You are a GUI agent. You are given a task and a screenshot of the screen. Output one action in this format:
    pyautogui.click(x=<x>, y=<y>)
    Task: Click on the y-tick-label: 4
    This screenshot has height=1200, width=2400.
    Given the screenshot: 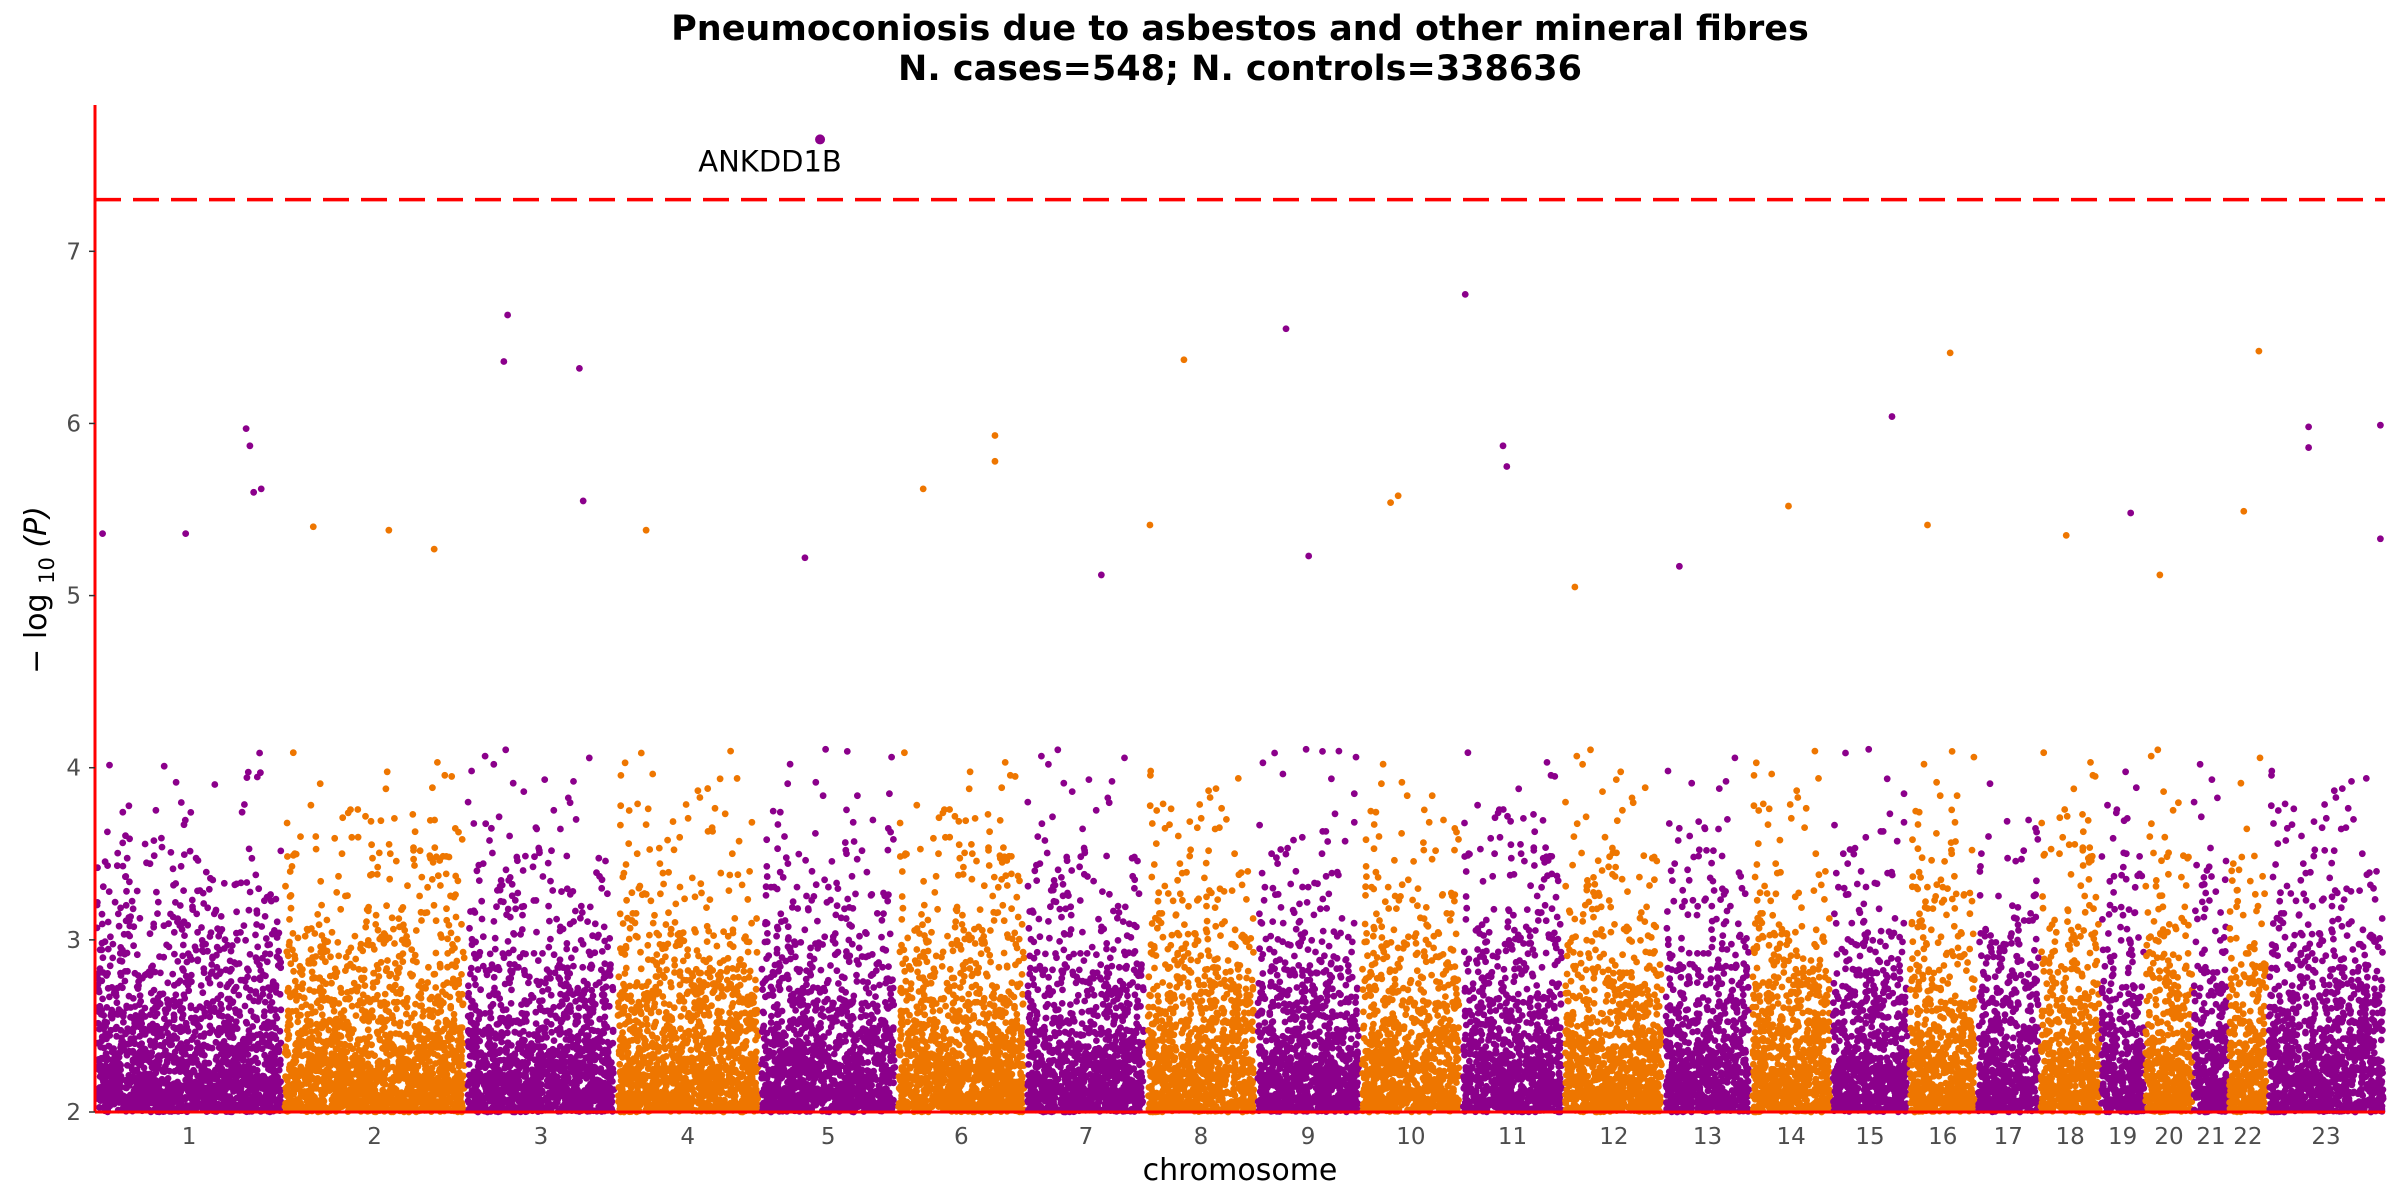 What is the action you would take?
    pyautogui.click(x=73, y=769)
    